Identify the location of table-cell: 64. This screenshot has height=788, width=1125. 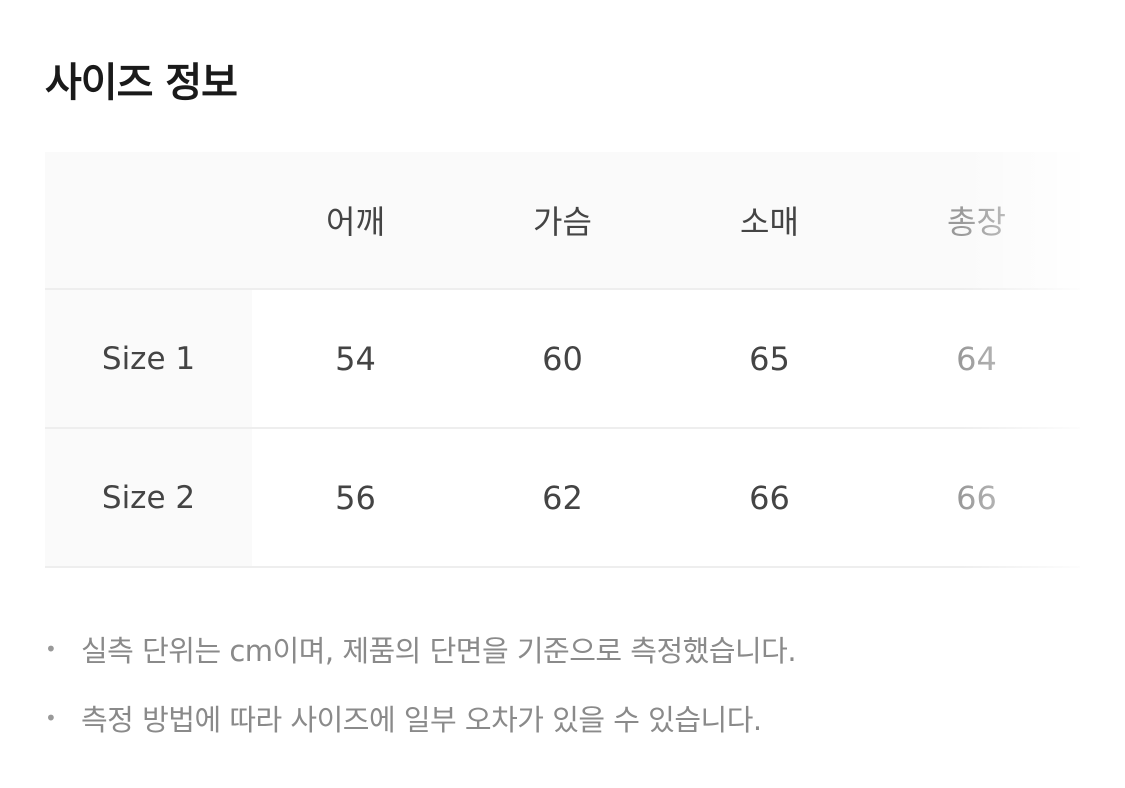
(976, 358).